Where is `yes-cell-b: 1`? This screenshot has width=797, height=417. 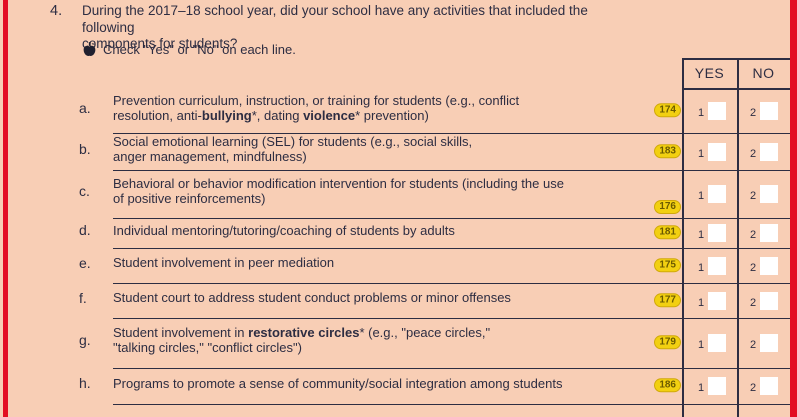
yes-cell-b: 1 is located at coordinates (712, 151).